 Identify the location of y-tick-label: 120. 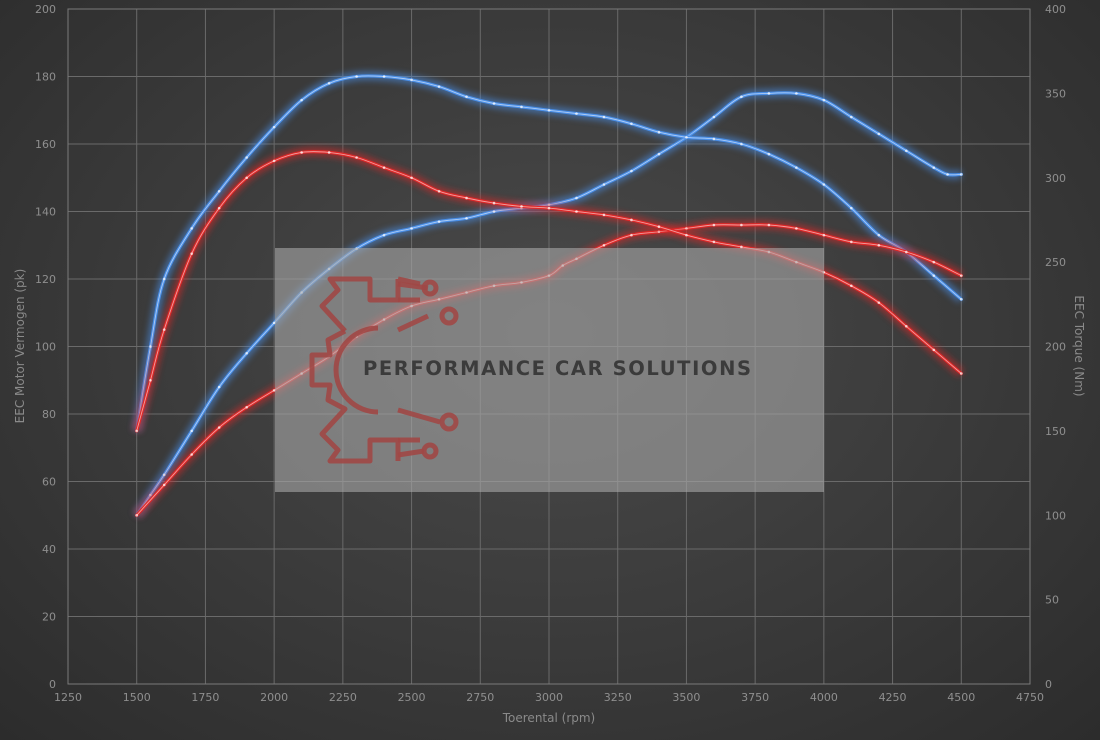
(45, 279).